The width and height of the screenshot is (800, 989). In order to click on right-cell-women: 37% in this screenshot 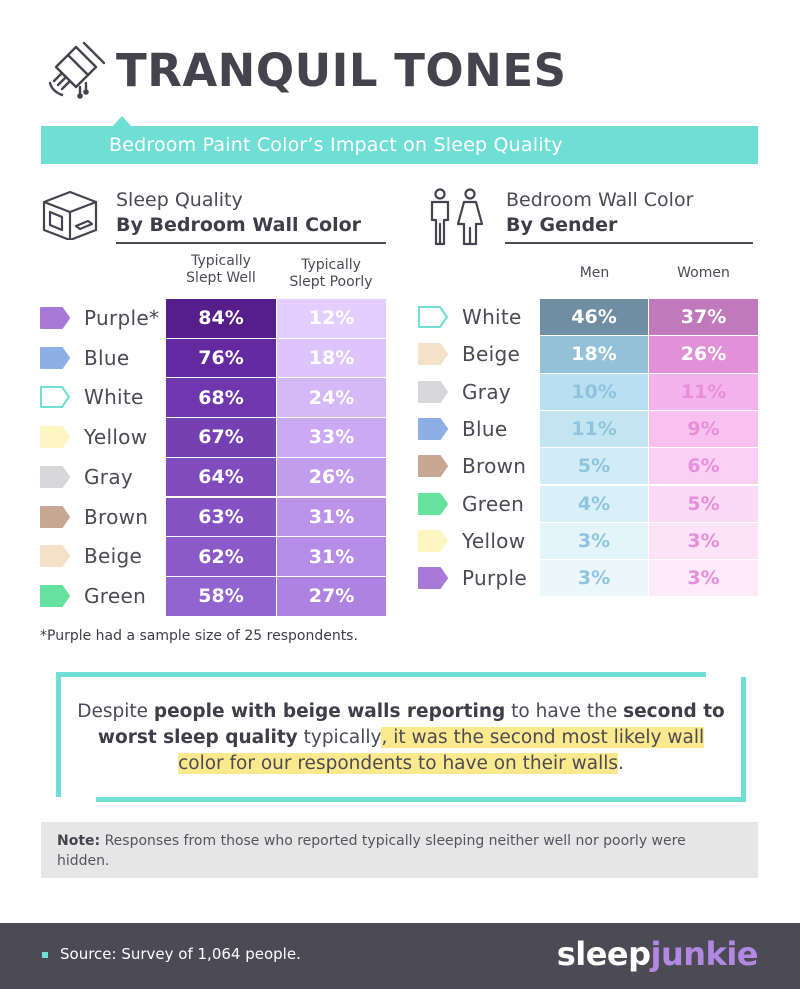, I will do `click(703, 317)`.